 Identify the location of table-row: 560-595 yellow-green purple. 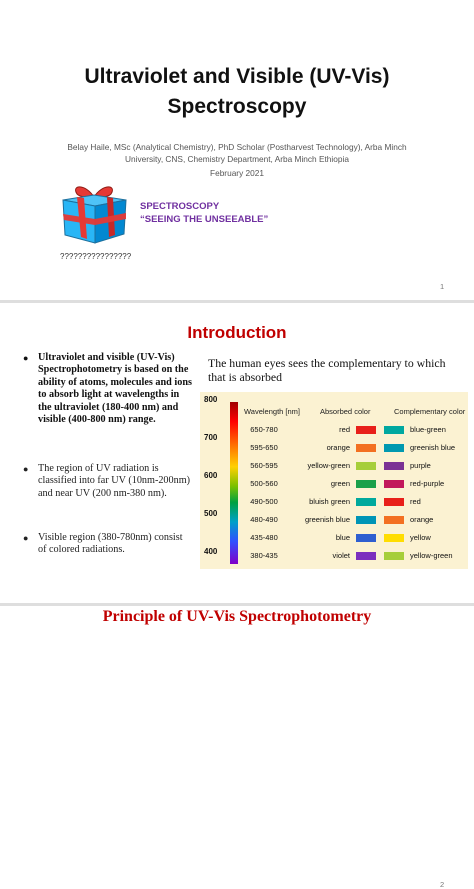
(334, 466).